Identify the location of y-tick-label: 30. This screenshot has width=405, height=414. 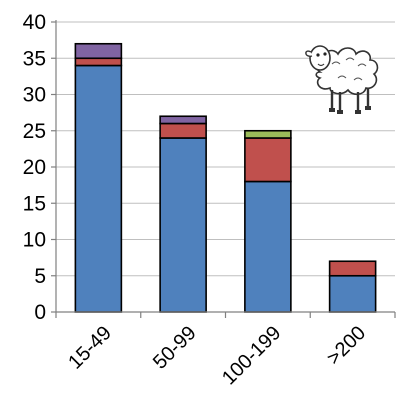
(34, 95).